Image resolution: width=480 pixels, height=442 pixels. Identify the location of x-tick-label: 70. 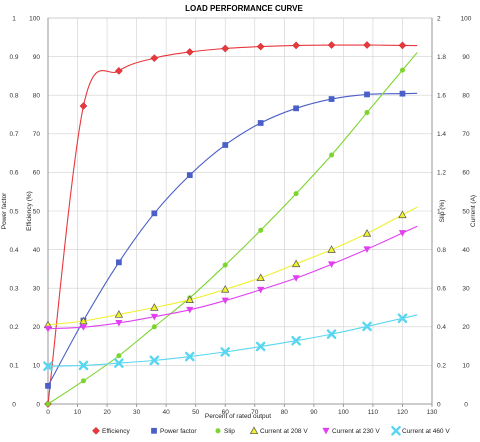
(255, 412).